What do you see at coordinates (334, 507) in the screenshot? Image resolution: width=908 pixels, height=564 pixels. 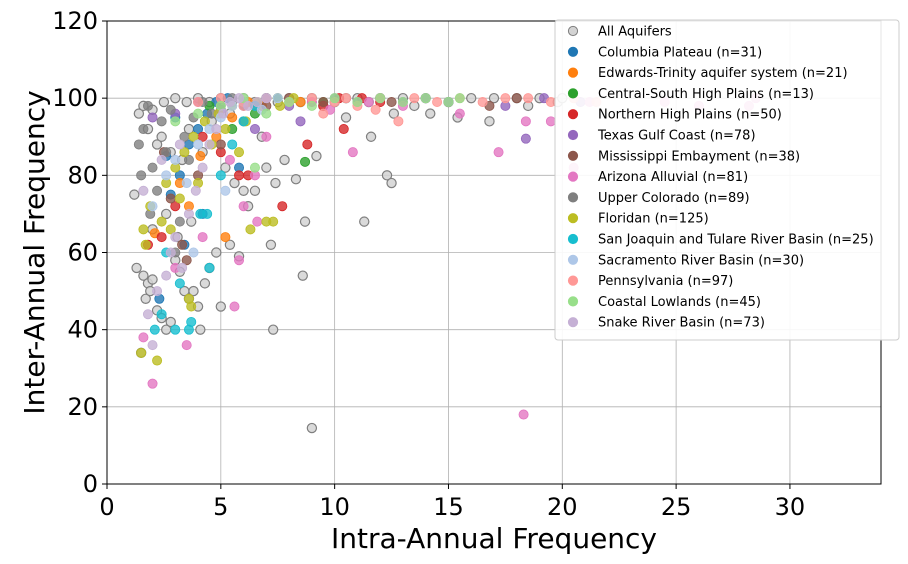 I see `x-tick-label: 10` at bounding box center [334, 507].